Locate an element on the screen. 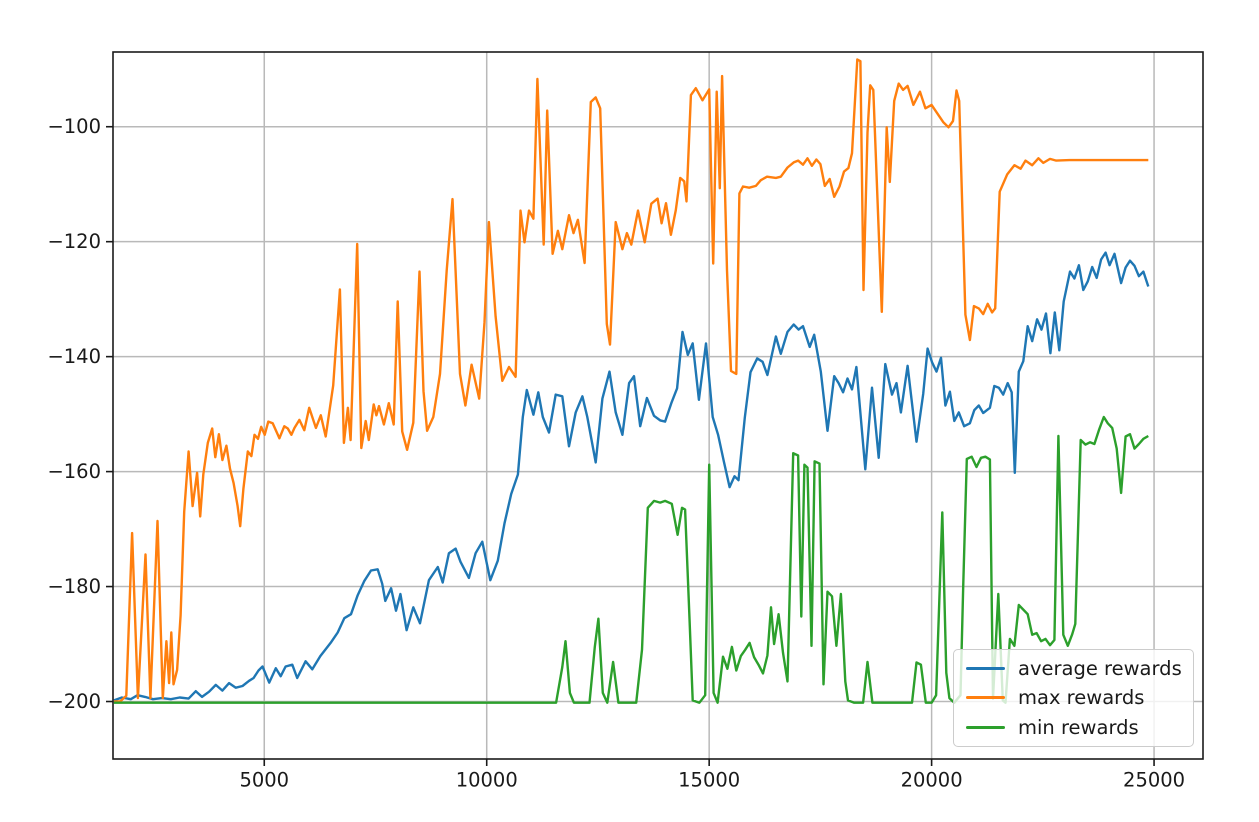 This screenshot has width=1259, height=822. x-tick-label-10000: 10000 is located at coordinates (487, 779).